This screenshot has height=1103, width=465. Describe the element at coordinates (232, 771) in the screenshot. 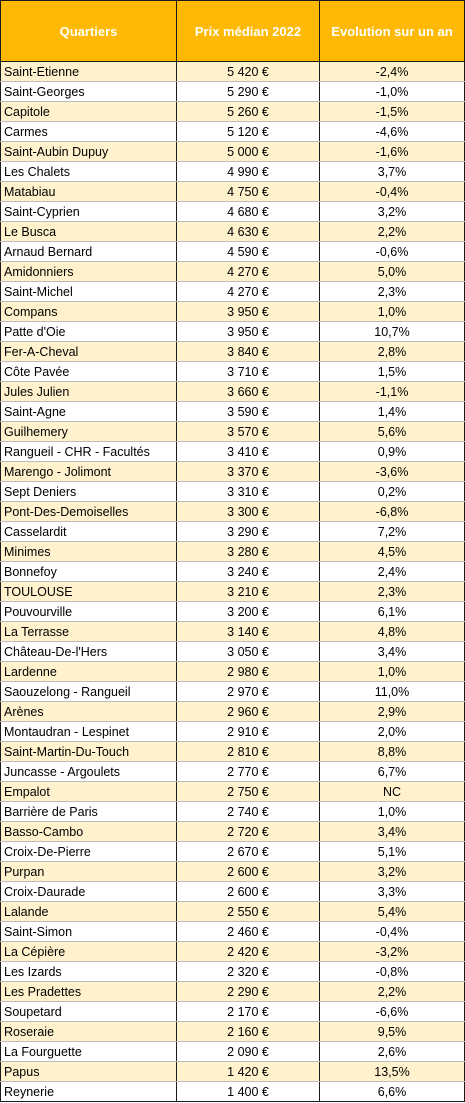

I see `table-row: Juncasse - Argoulets 2 770 €6,7%` at that location.